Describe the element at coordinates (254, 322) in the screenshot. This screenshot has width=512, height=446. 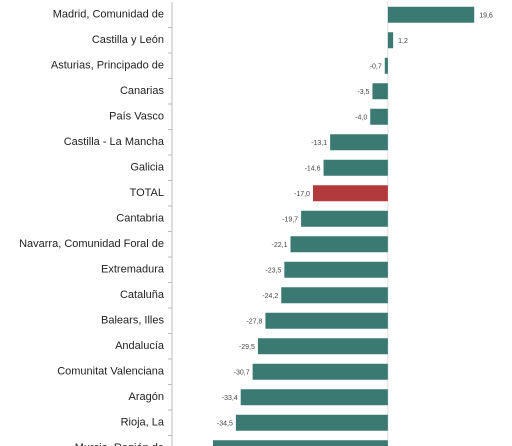
I see `value-label: -27,8` at that location.